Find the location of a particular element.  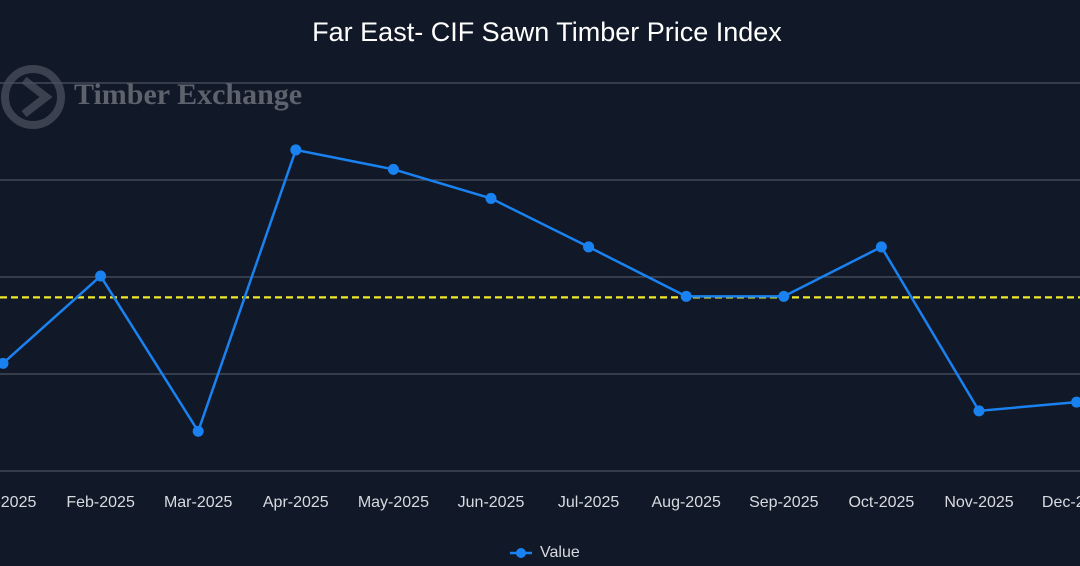

legend-marker is located at coordinates (521, 553).